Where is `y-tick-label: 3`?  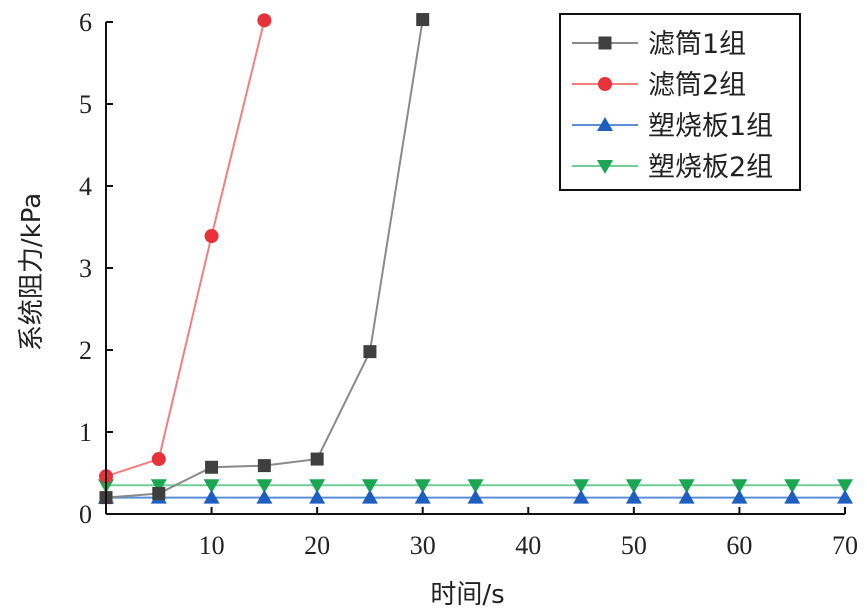
y-tick-label: 3 is located at coordinates (85, 268).